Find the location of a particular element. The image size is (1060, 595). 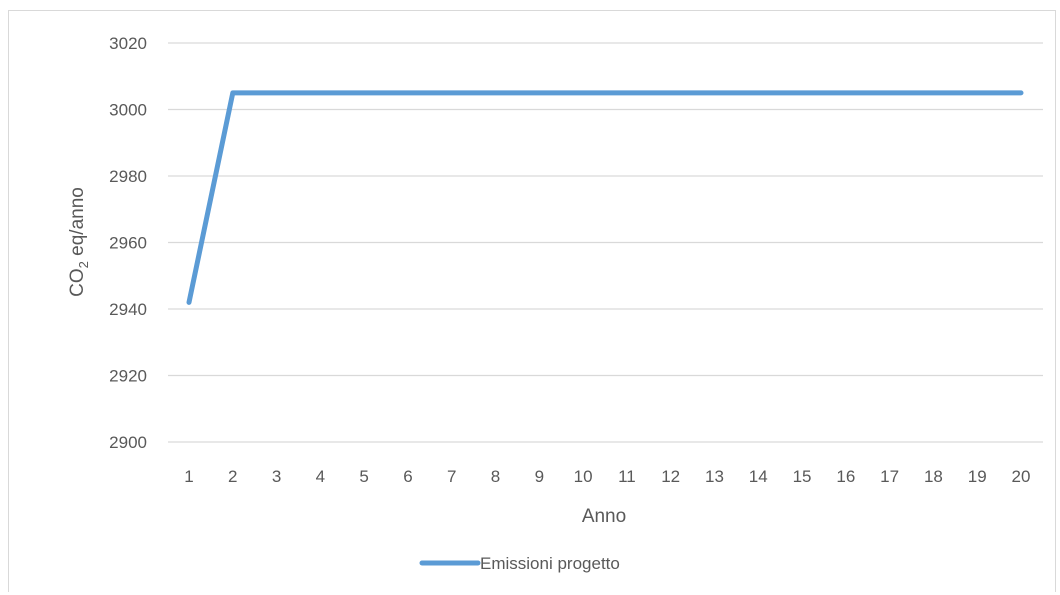

x-axis-title: Anno is located at coordinates (604, 516).